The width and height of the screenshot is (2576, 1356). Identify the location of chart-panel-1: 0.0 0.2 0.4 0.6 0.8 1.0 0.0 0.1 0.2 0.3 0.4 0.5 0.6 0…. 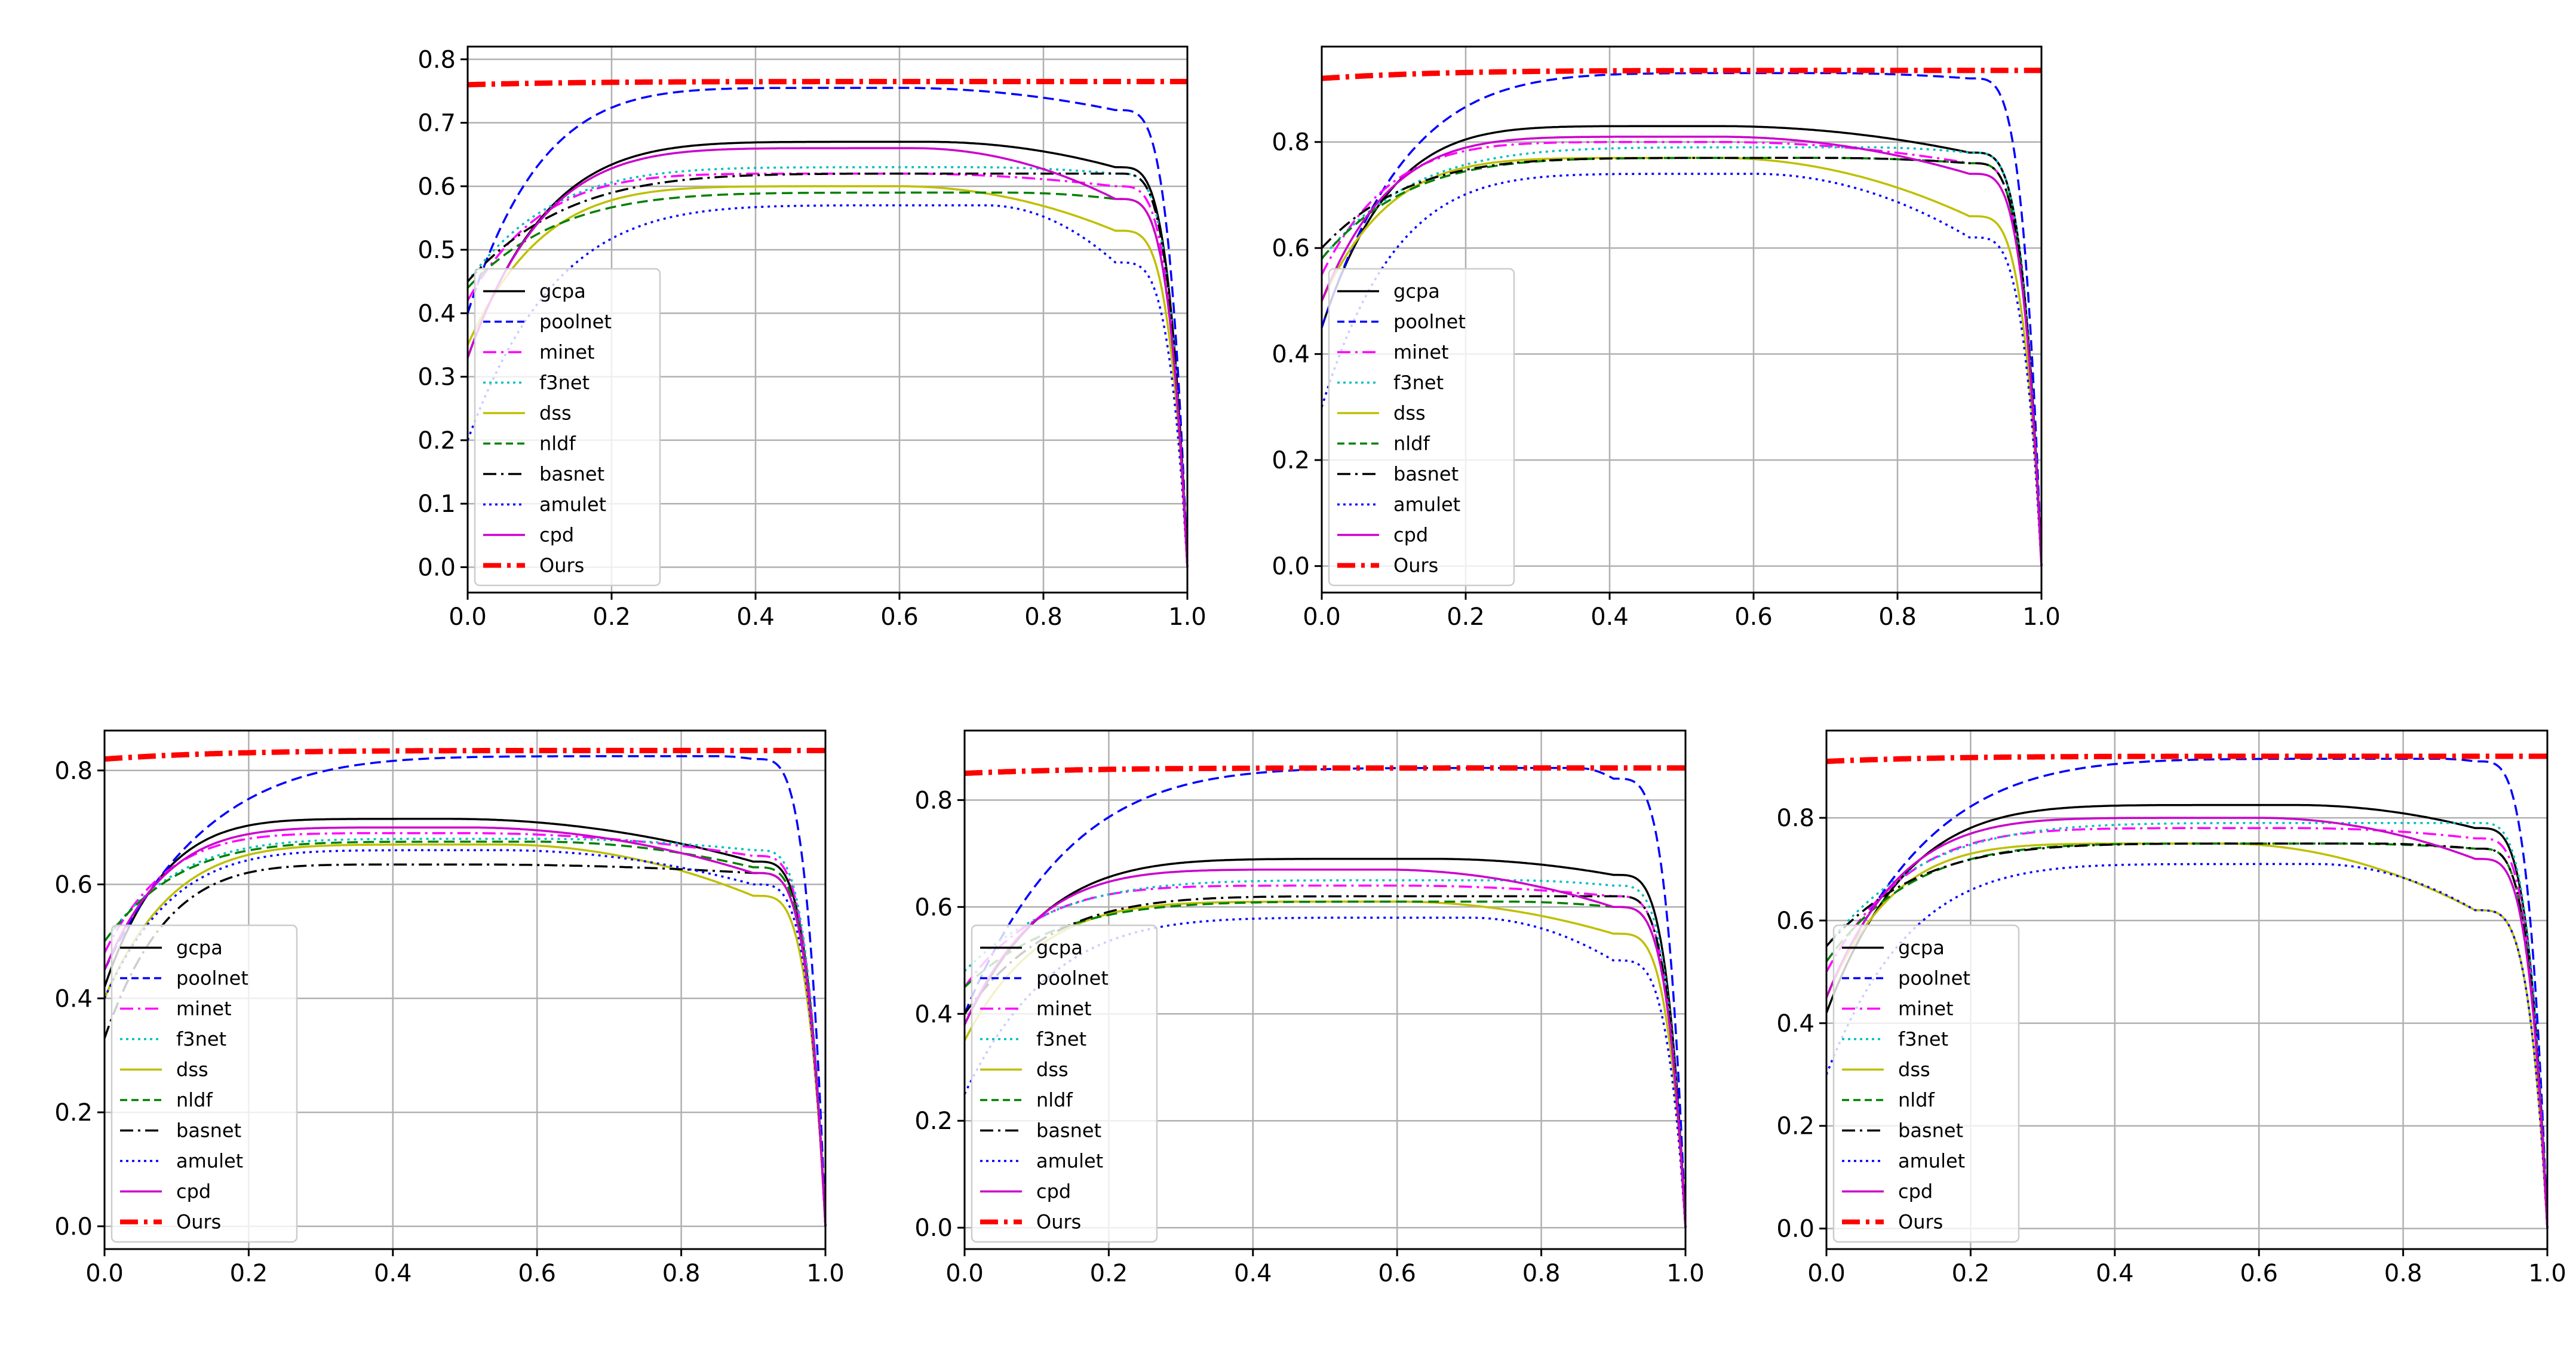
(811, 338).